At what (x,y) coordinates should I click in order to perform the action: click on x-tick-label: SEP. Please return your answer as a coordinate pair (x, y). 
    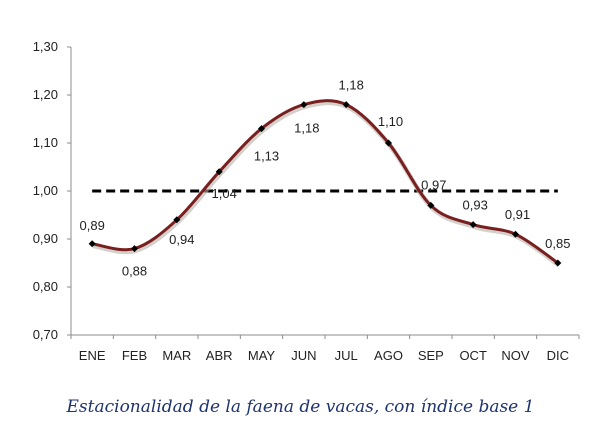
    Looking at the image, I should click on (431, 355).